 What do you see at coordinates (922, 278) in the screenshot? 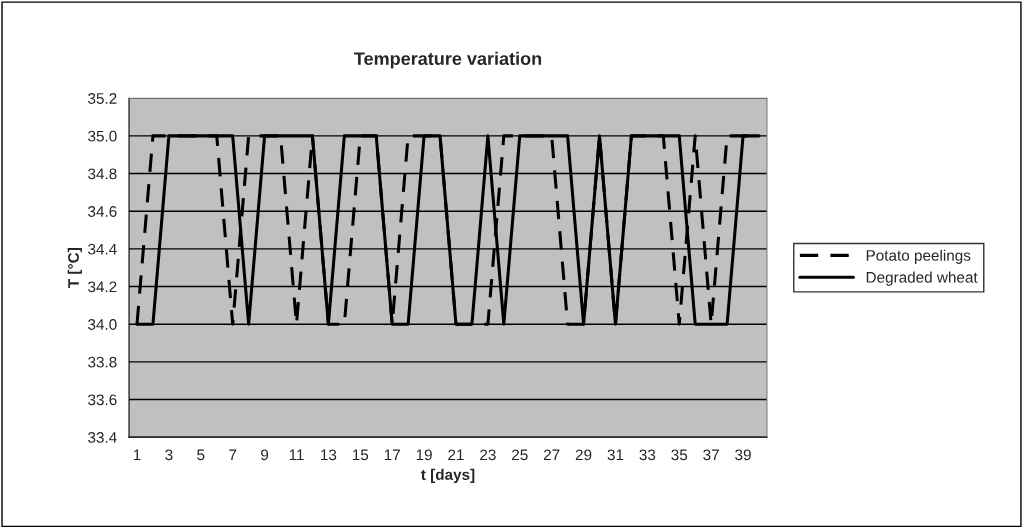
I see `legend-label: Degraded wheat` at bounding box center [922, 278].